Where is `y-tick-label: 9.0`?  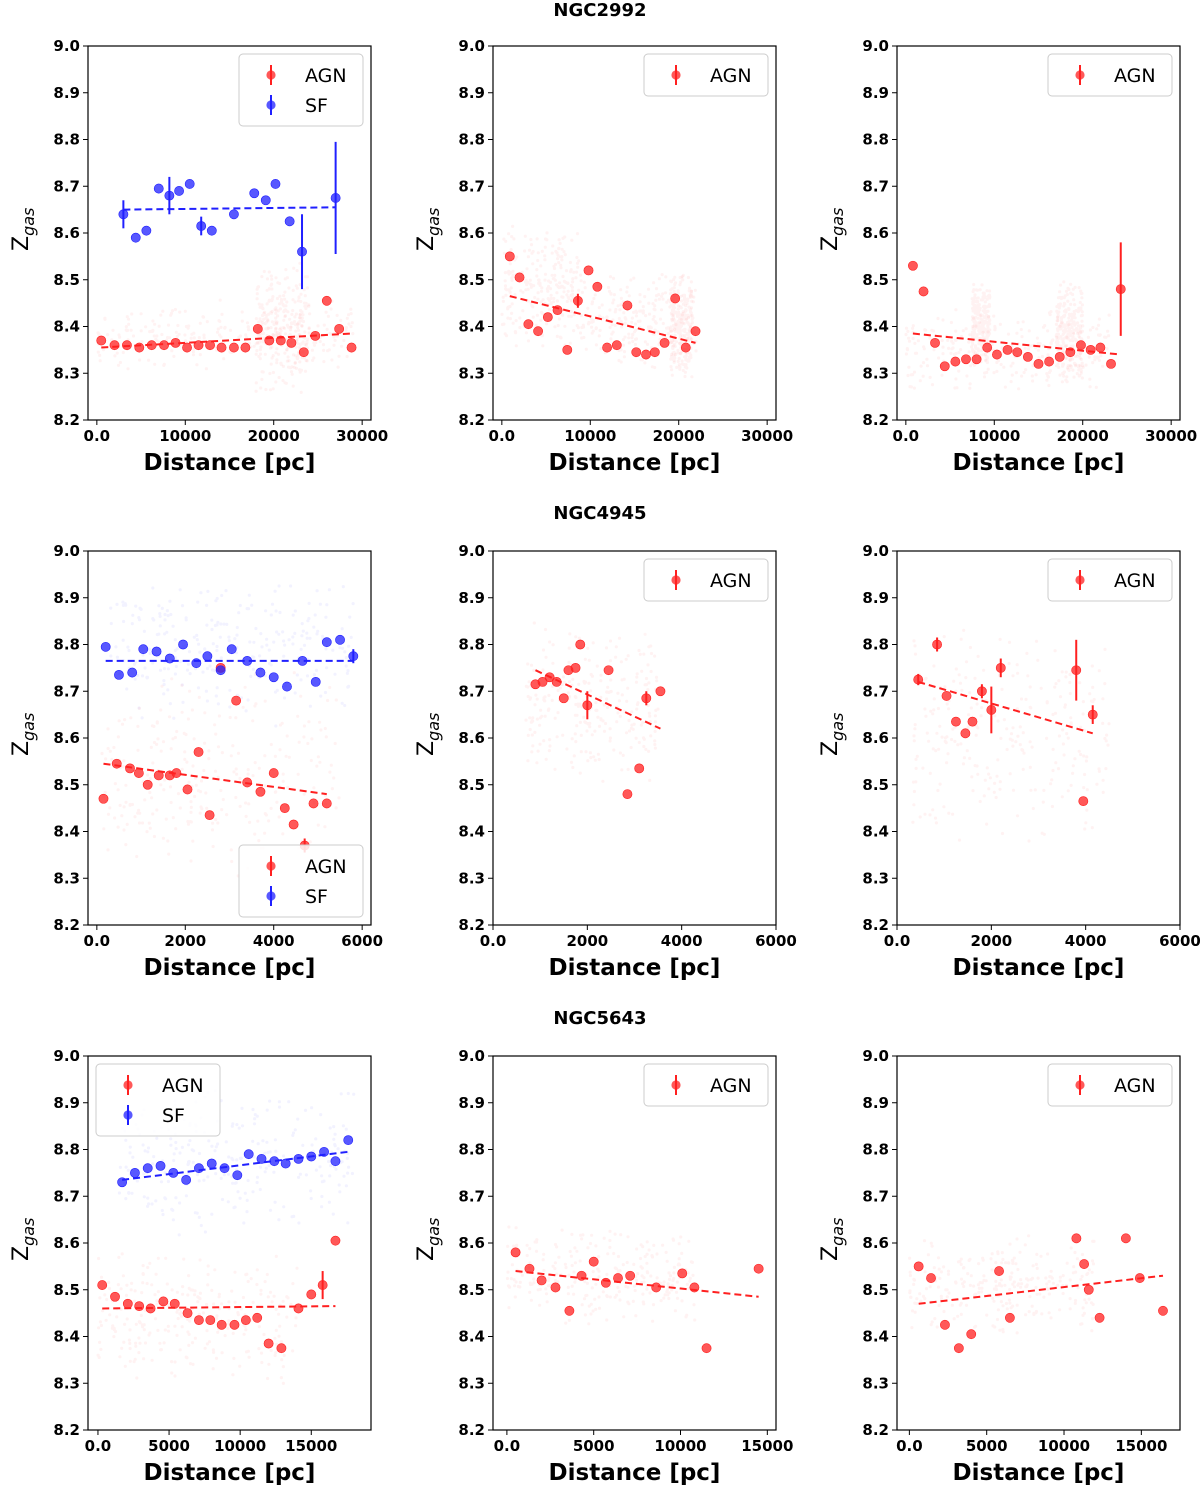 y-tick-label: 9.0 is located at coordinates (66, 46).